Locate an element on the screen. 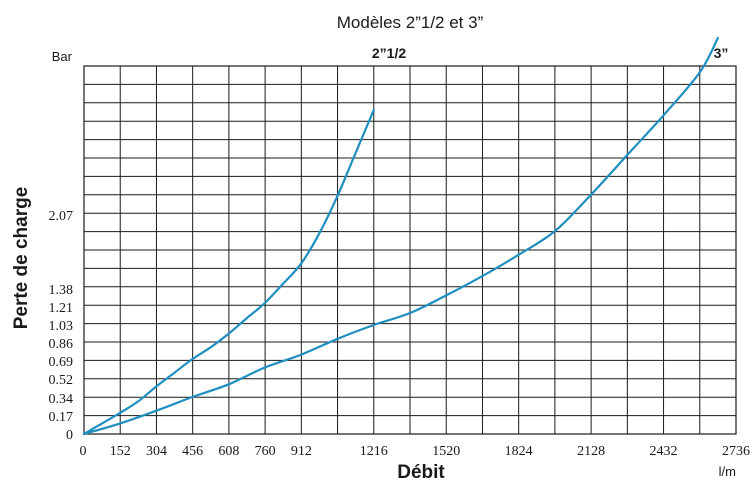  y-tick-label: 0.69 is located at coordinates (61, 362).